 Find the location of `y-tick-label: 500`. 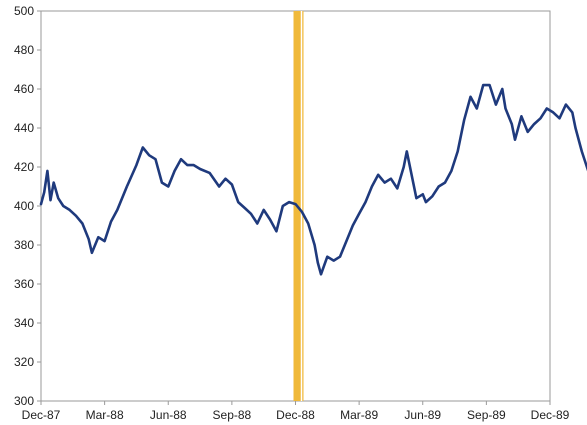

y-tick-label: 500 is located at coordinates (24, 11).